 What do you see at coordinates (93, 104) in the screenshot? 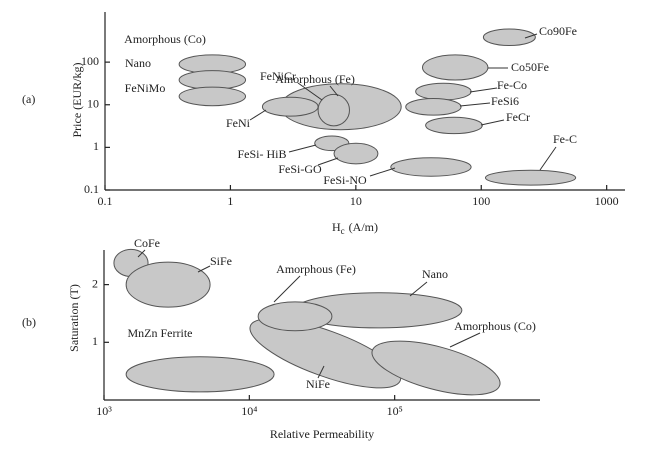
I see `y-tick-label: 10` at bounding box center [93, 104].